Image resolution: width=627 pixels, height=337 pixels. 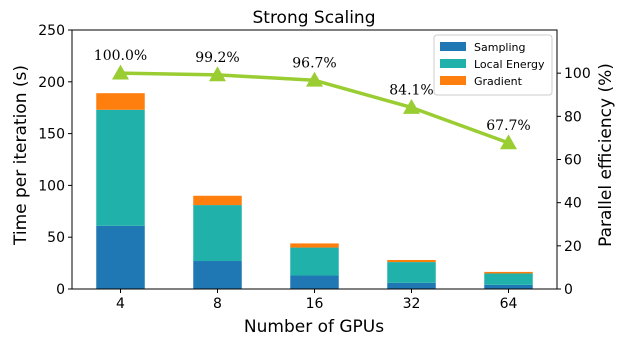 What do you see at coordinates (500, 47) in the screenshot?
I see `legend-label-0: Sampling` at bounding box center [500, 47].